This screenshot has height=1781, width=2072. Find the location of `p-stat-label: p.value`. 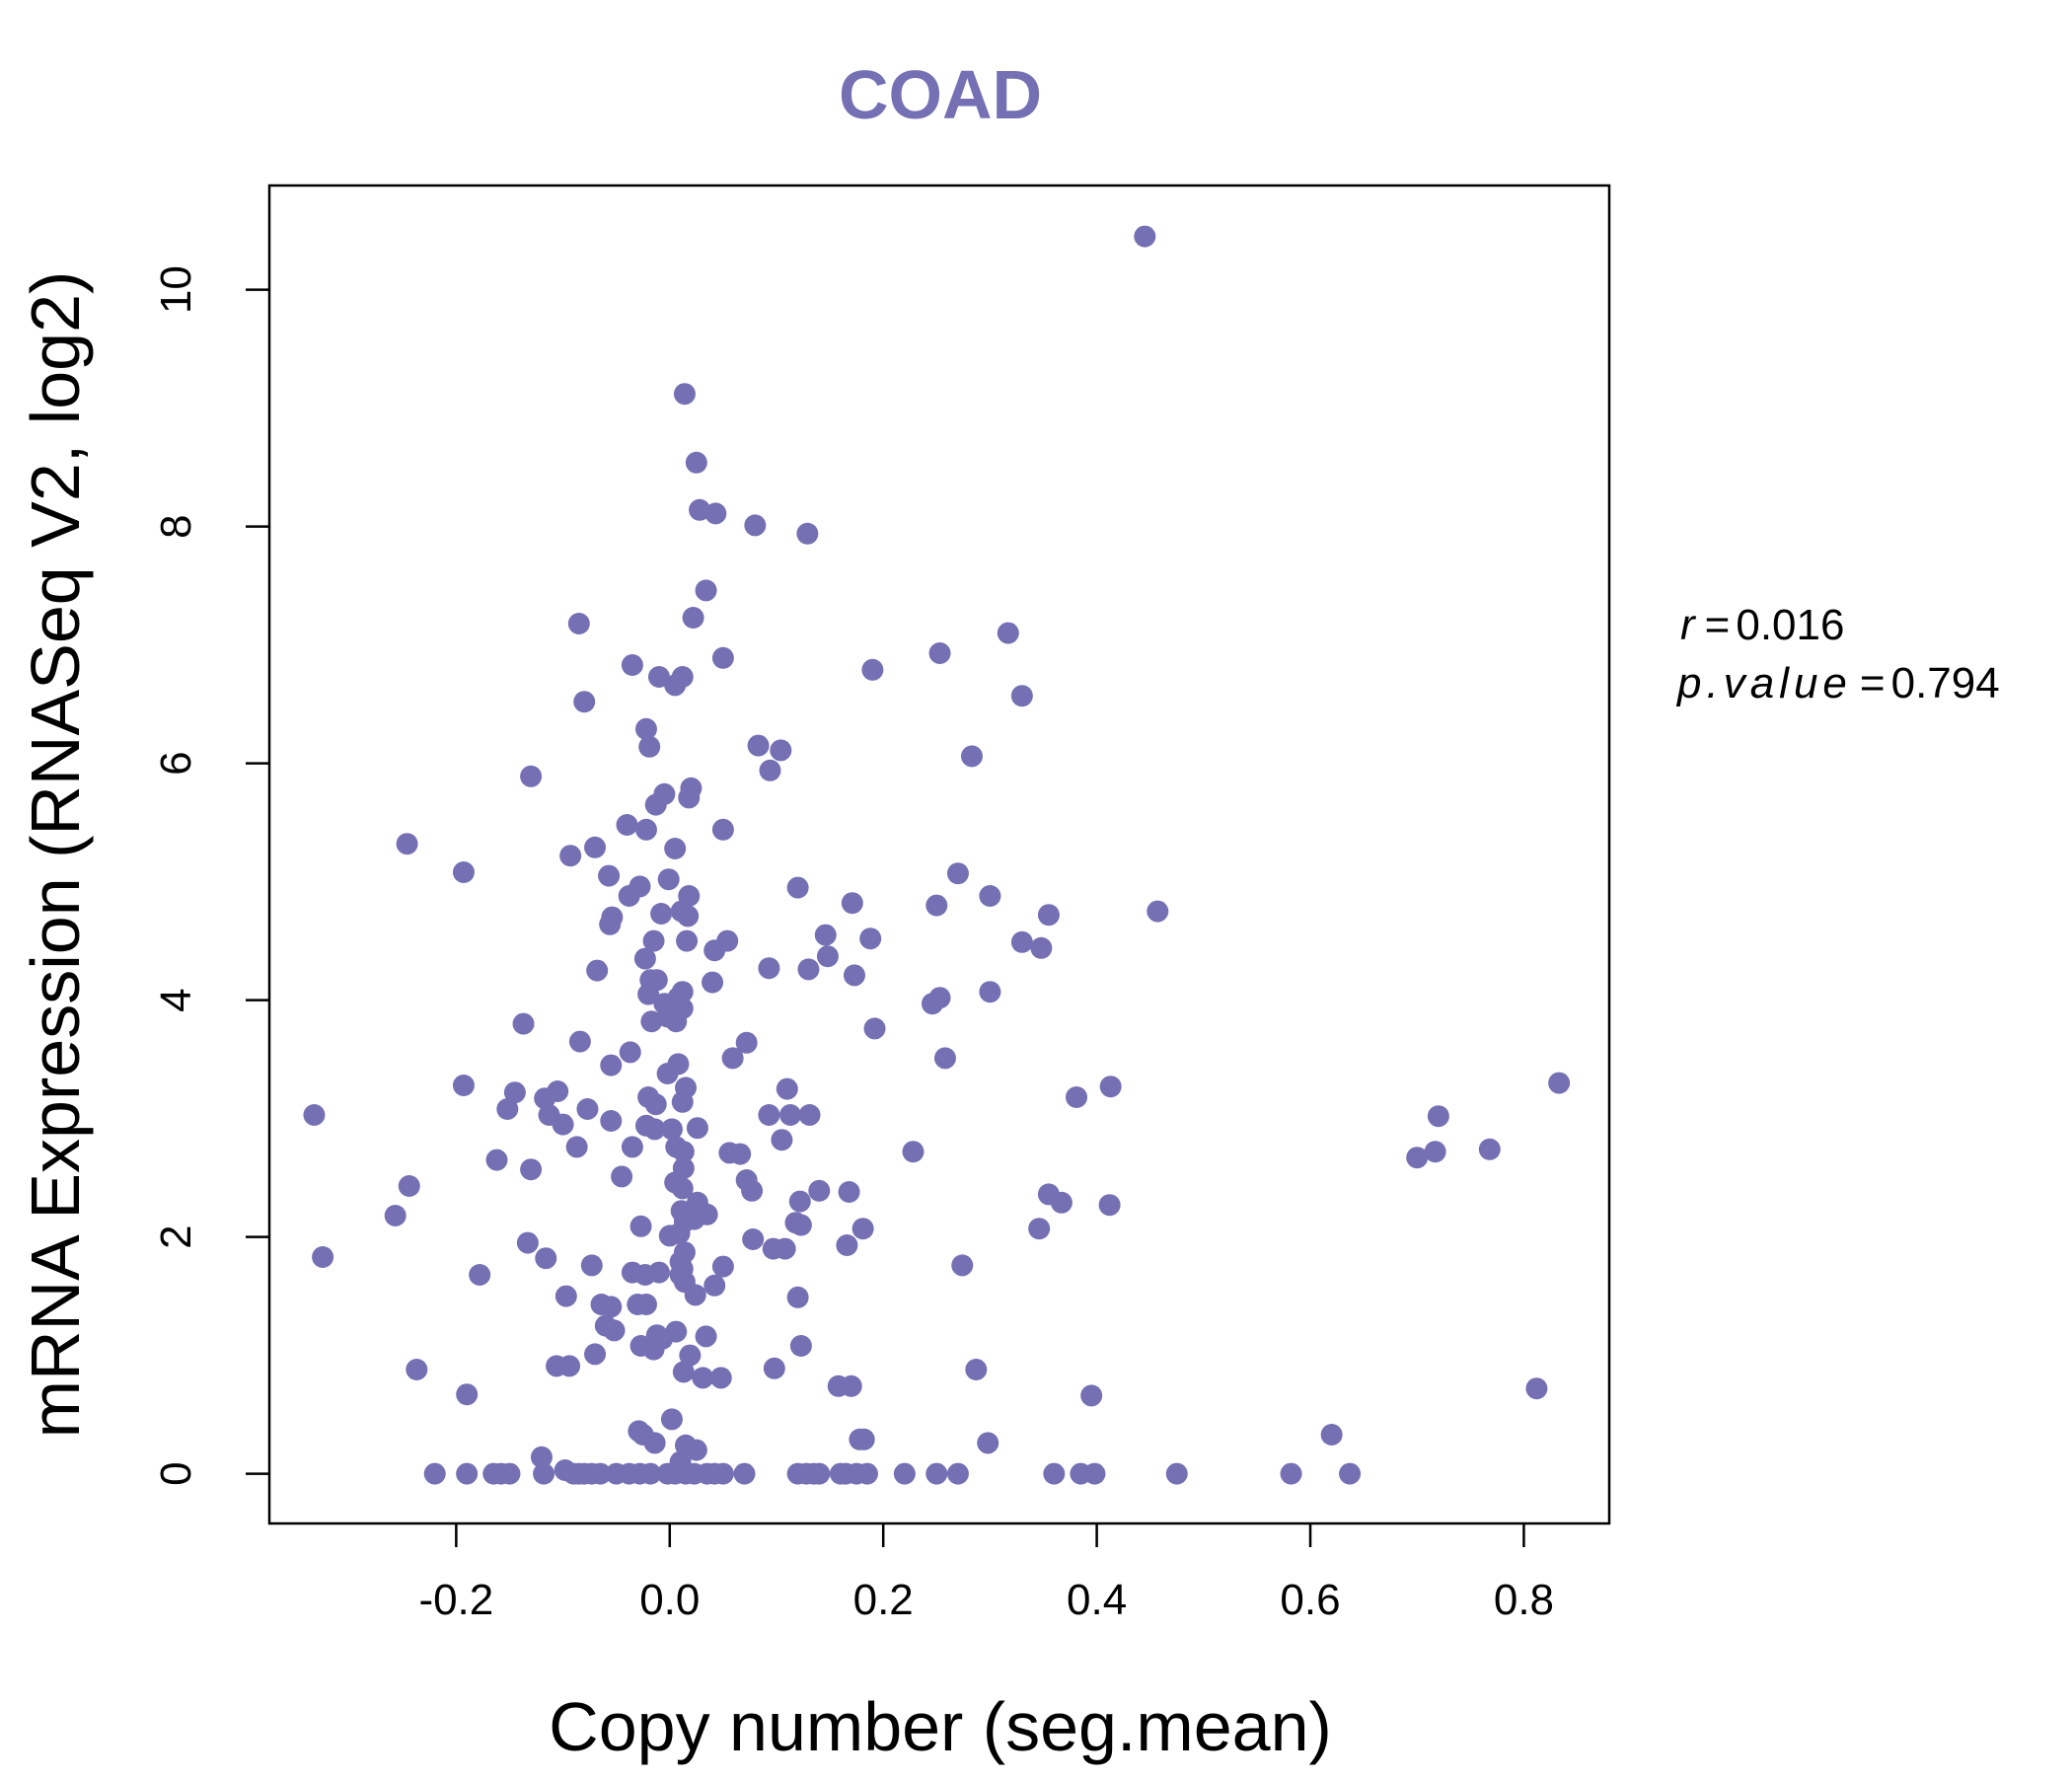

p-stat-label: p.value is located at coordinates (1764, 683).